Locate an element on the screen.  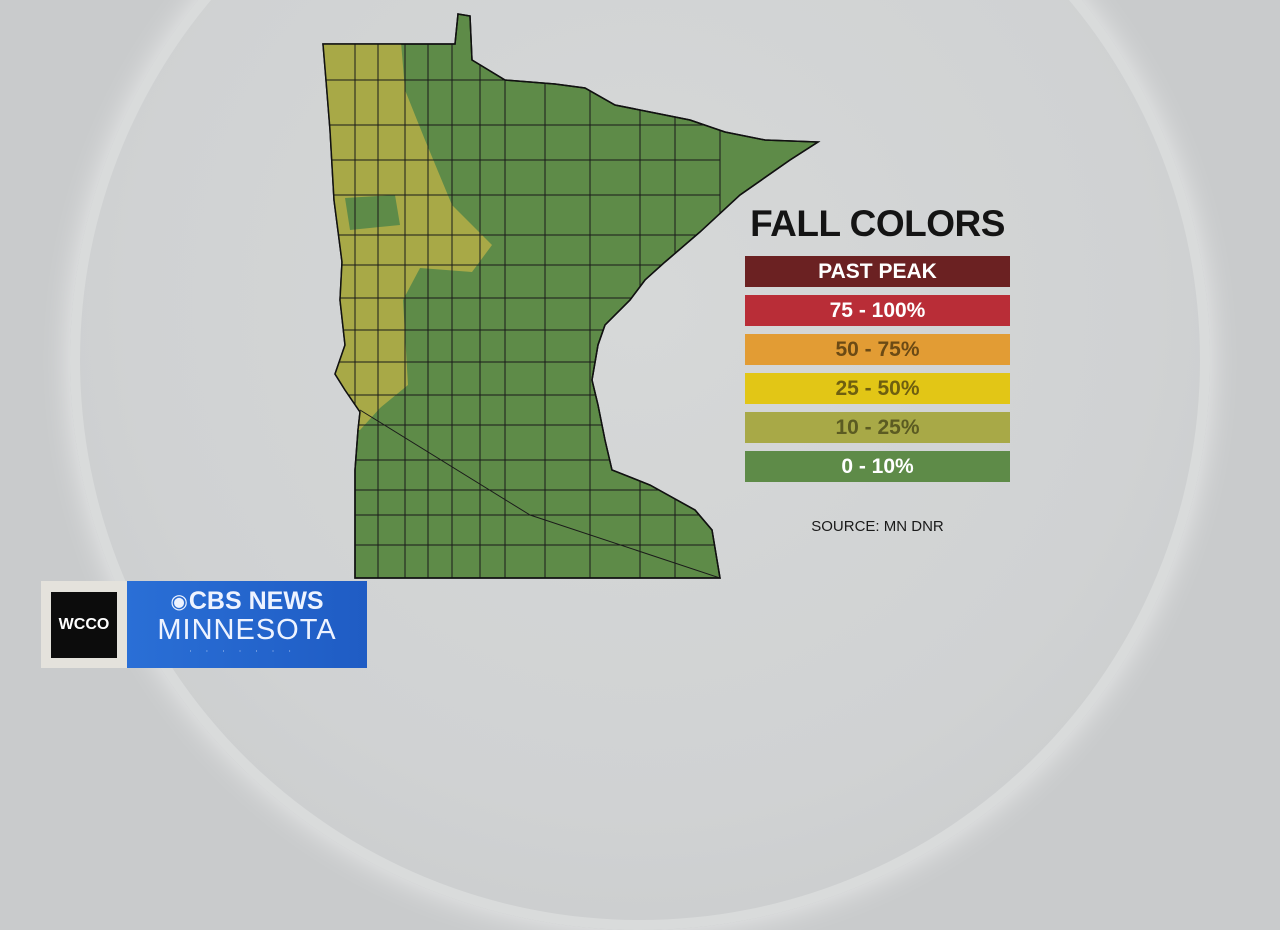
legend-item-label: 25 - 50% is located at coordinates (877, 388).